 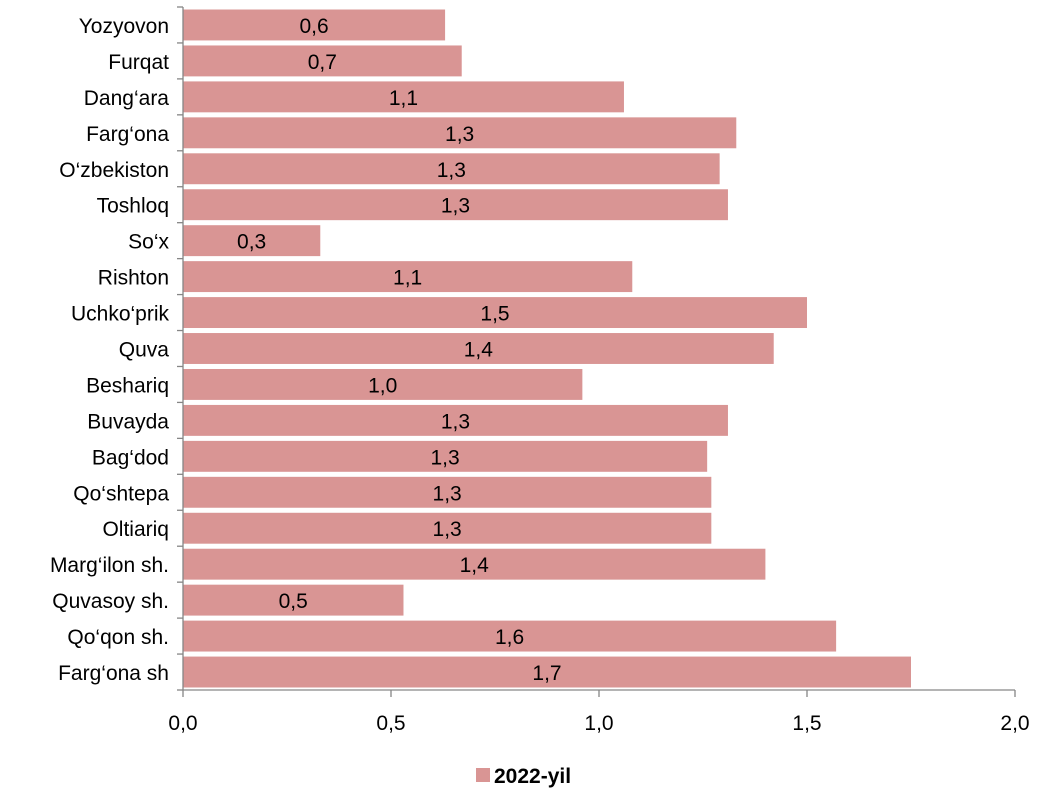 What do you see at coordinates (532, 776) in the screenshot?
I see `legend-label: 2022-yil` at bounding box center [532, 776].